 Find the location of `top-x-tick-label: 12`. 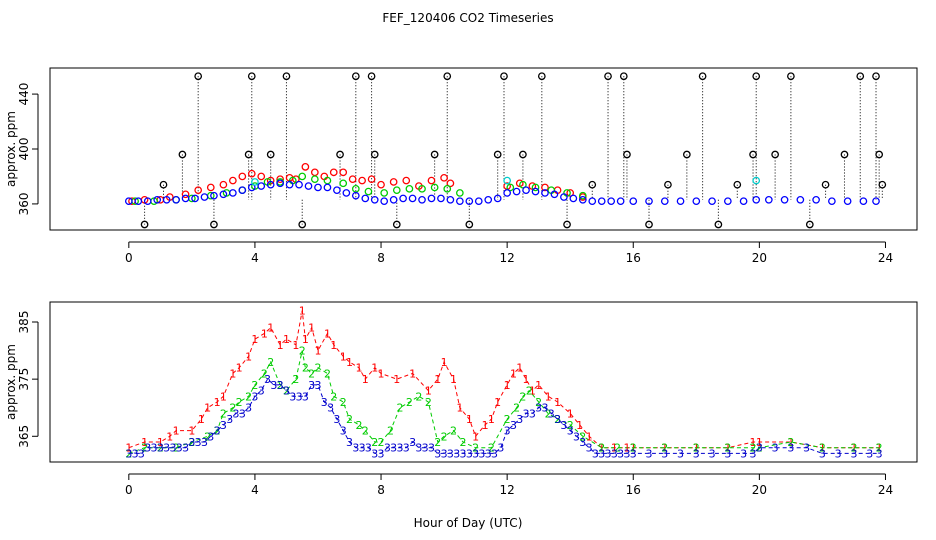

top-x-tick-label: 12 is located at coordinates (507, 258).